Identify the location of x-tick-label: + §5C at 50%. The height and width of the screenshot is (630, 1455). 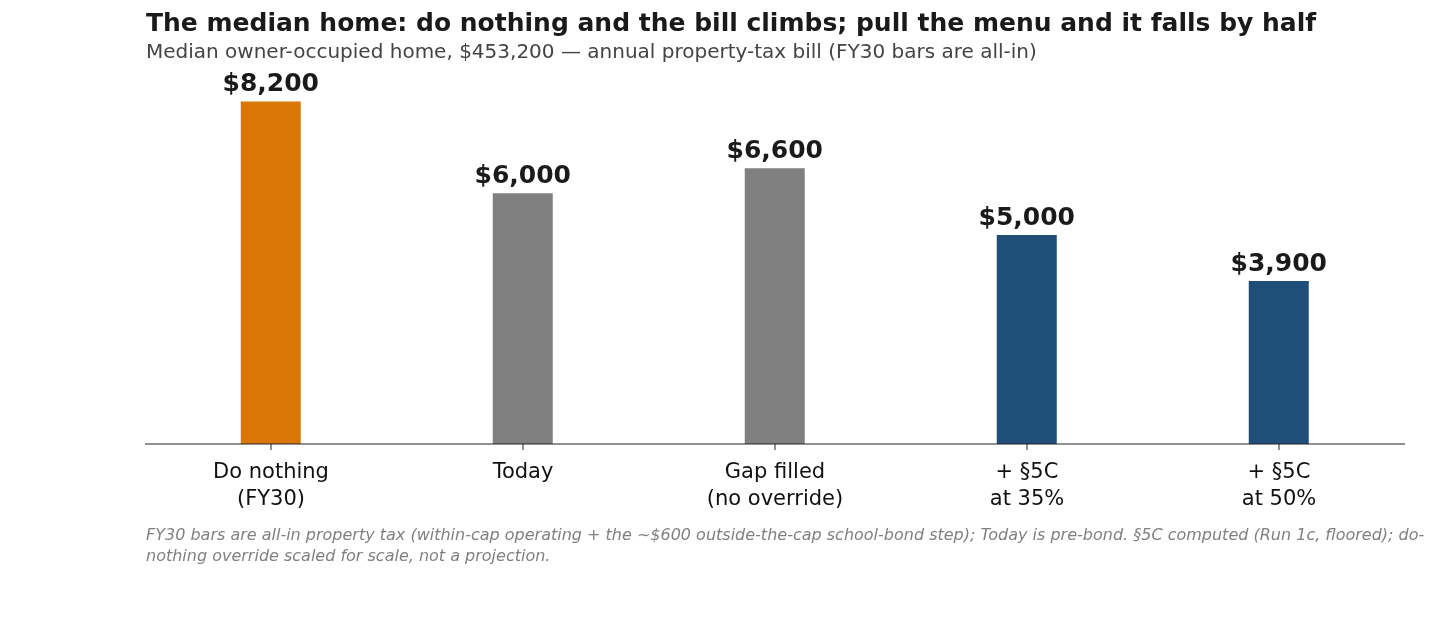
(1279, 484).